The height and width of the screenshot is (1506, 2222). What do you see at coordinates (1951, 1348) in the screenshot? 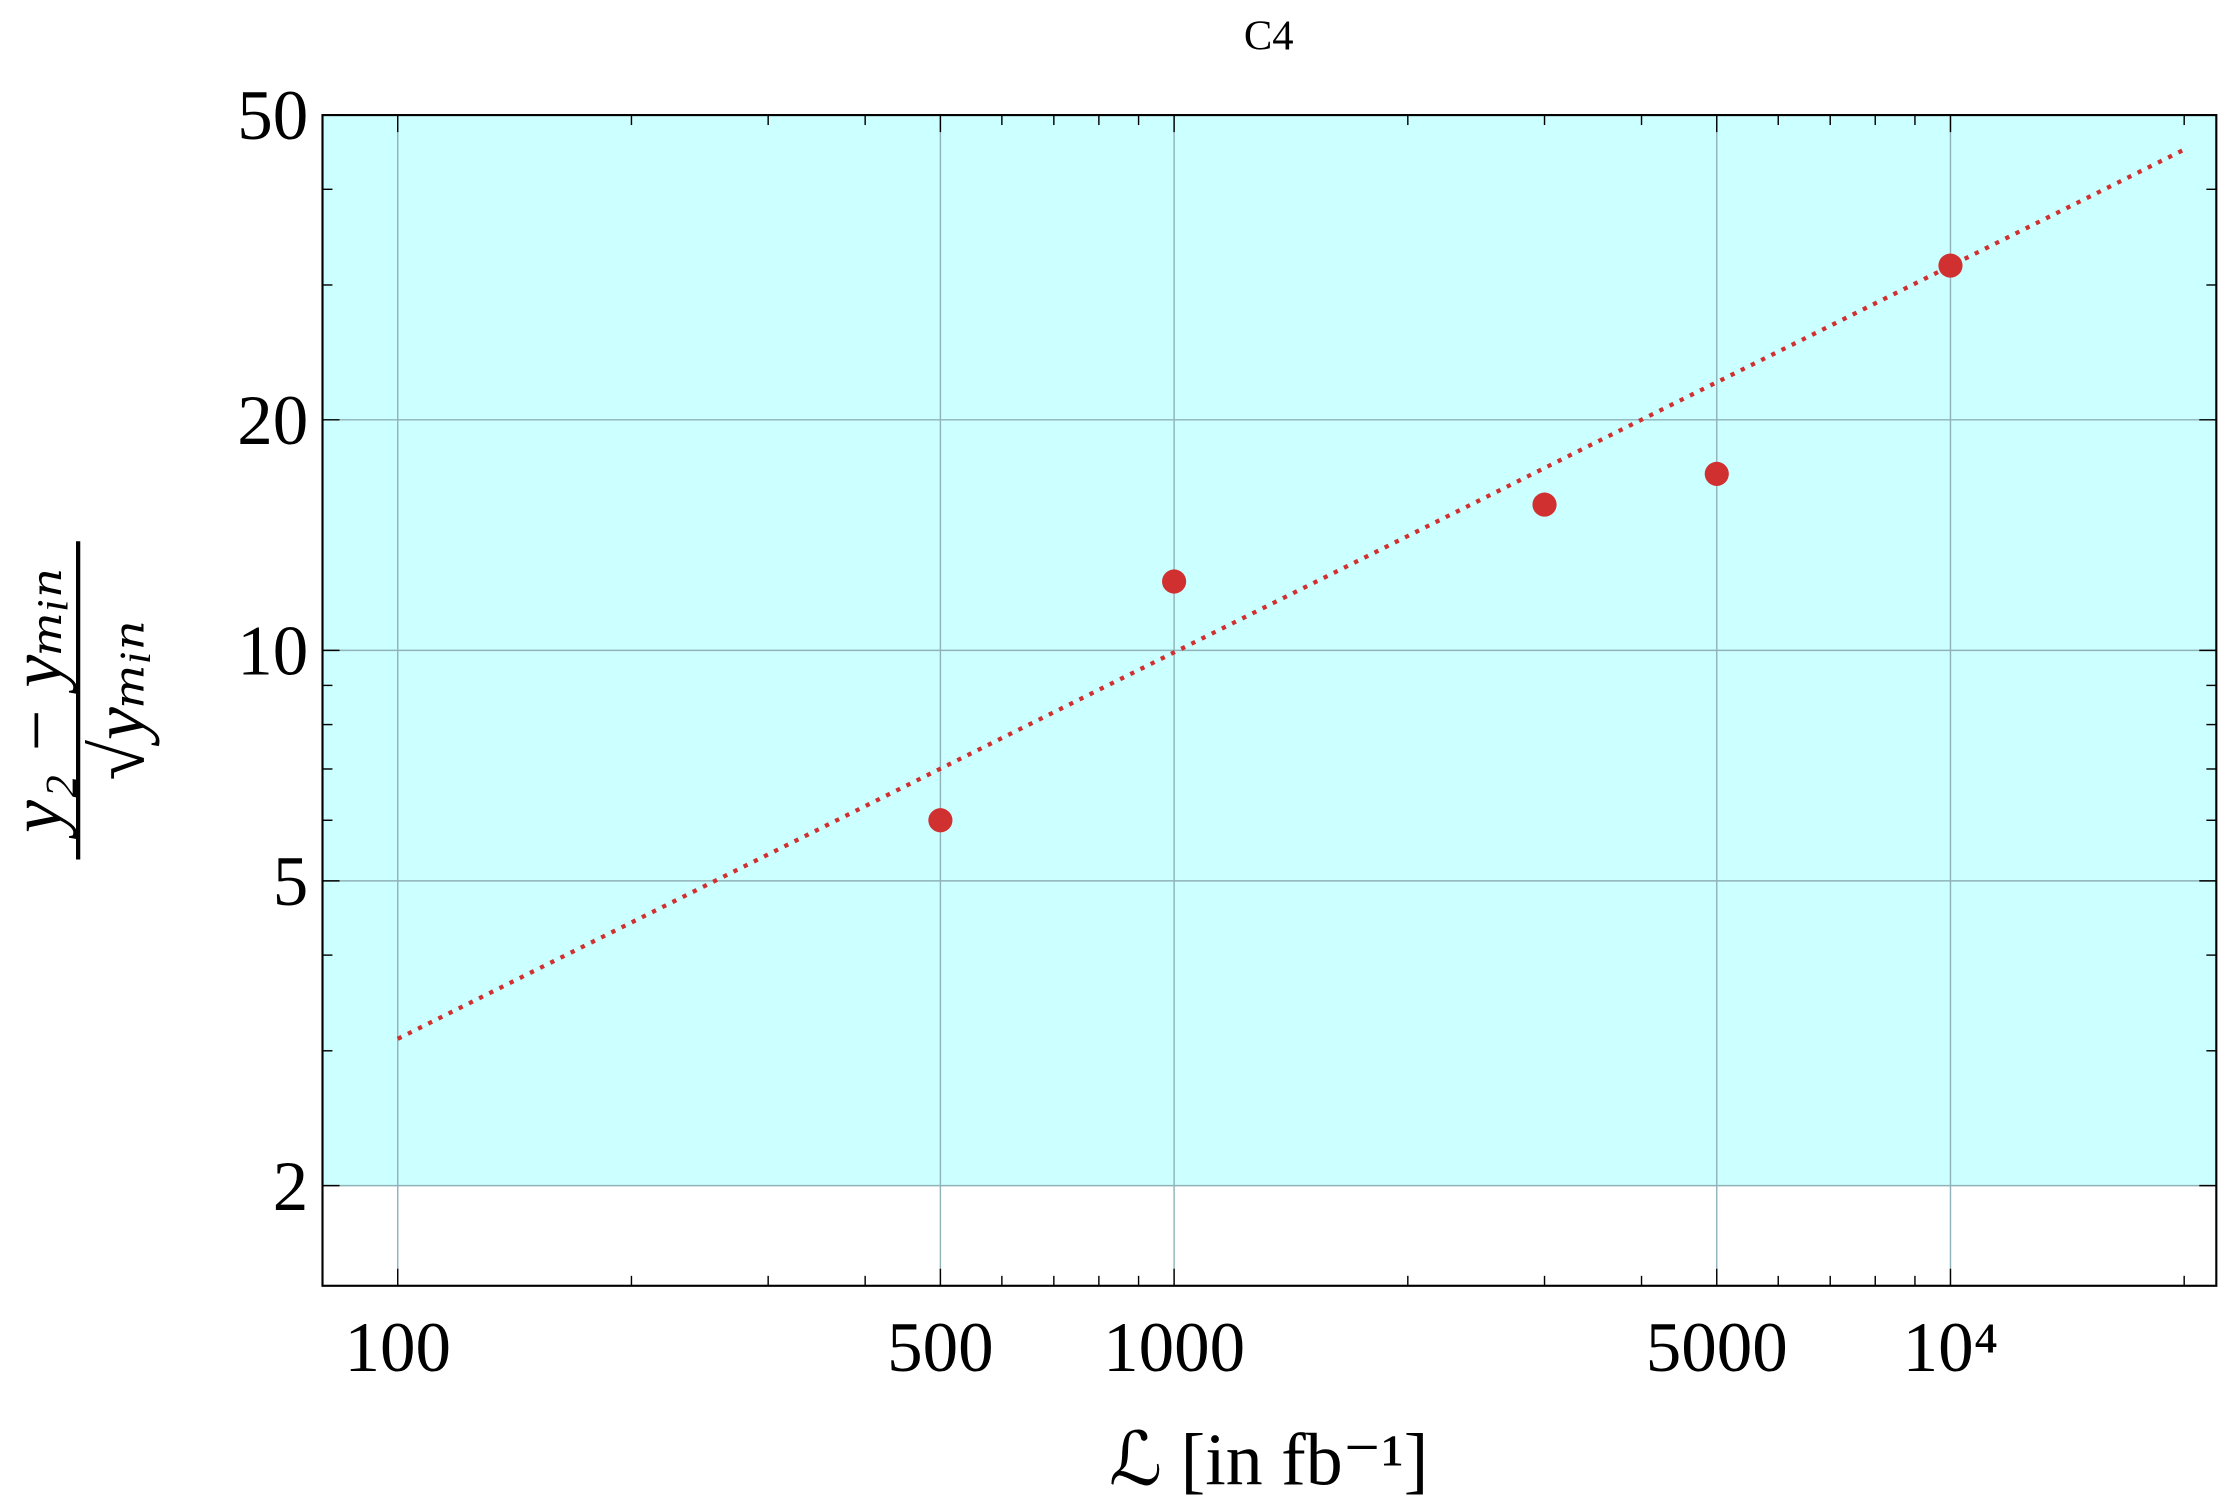
I see `x-tick-label: 10⁴` at bounding box center [1951, 1348].